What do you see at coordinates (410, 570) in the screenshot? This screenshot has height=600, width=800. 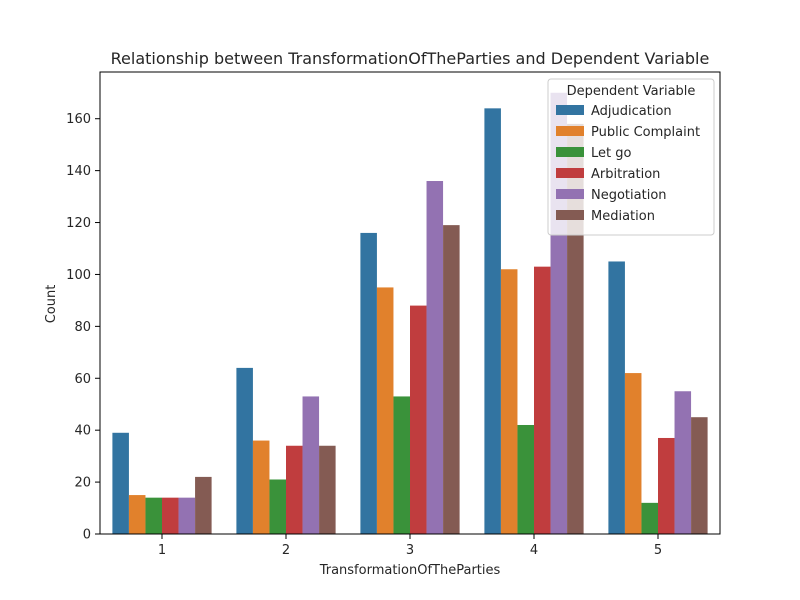 I see `x-axis-label: TransformationOfTheParties` at bounding box center [410, 570].